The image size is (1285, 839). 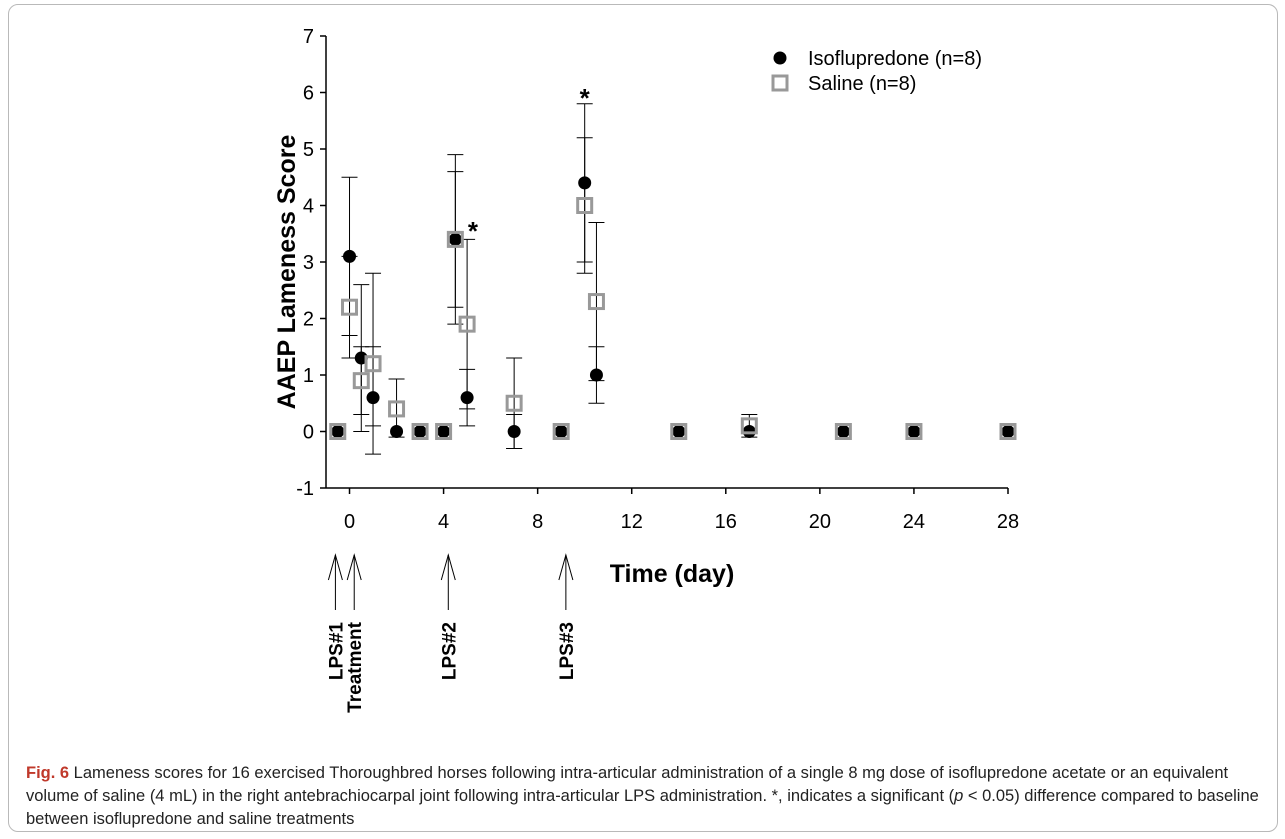 I want to click on x-tick-label: 16, so click(x=726, y=522).